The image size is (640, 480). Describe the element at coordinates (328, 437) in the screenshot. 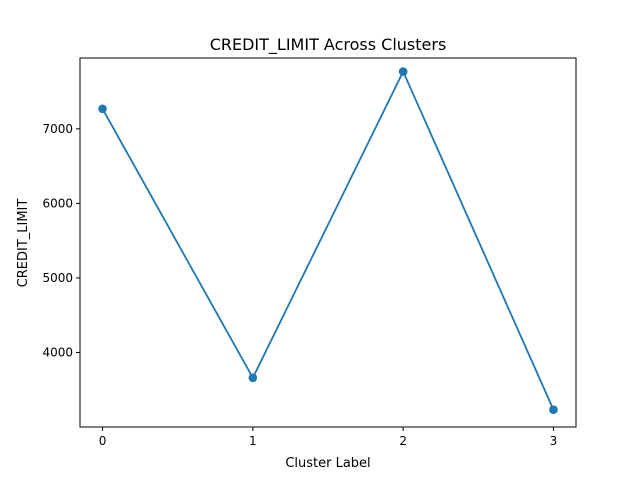

I see `x-axis-ticks: 0 1 2 3` at that location.